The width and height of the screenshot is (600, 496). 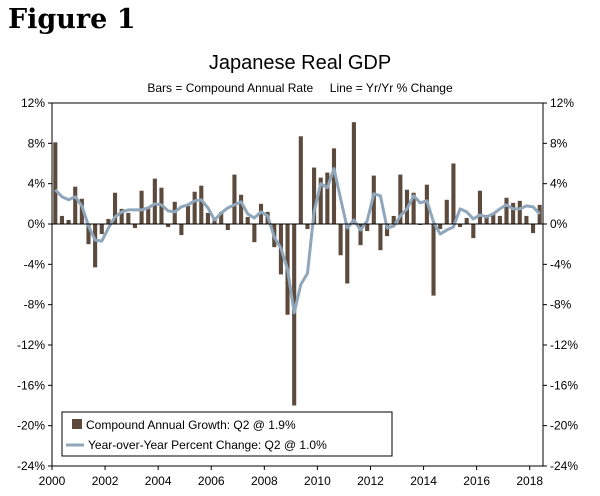 What do you see at coordinates (476, 481) in the screenshot?
I see `x-tick-label: 2016` at bounding box center [476, 481].